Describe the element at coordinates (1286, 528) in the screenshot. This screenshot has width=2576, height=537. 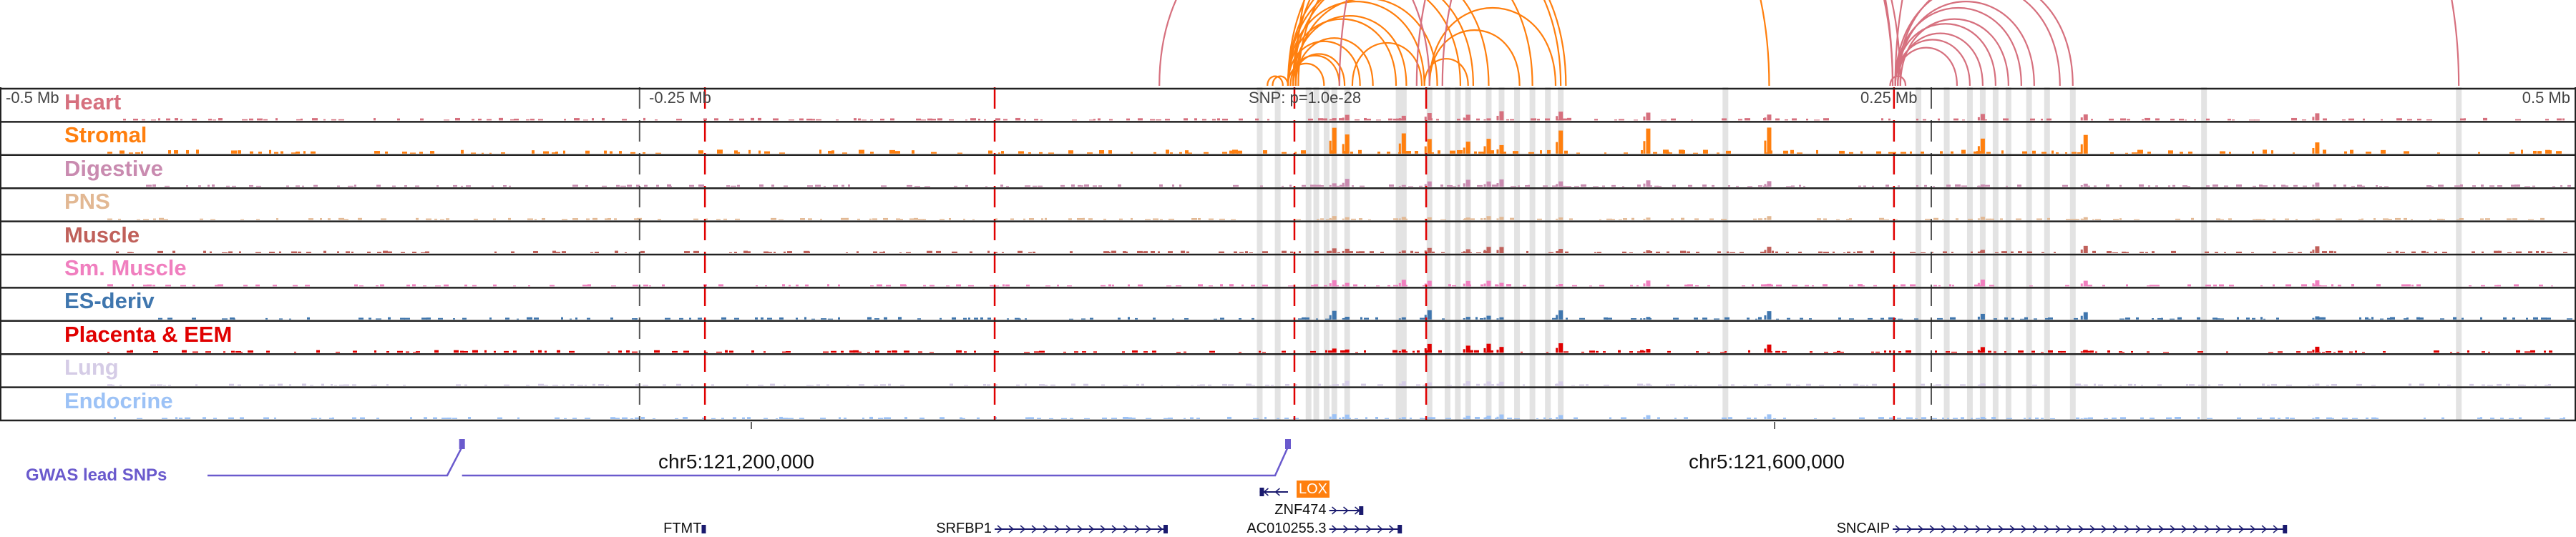
I see `gene-label-ac010255-3: AC010255.3` at that location.